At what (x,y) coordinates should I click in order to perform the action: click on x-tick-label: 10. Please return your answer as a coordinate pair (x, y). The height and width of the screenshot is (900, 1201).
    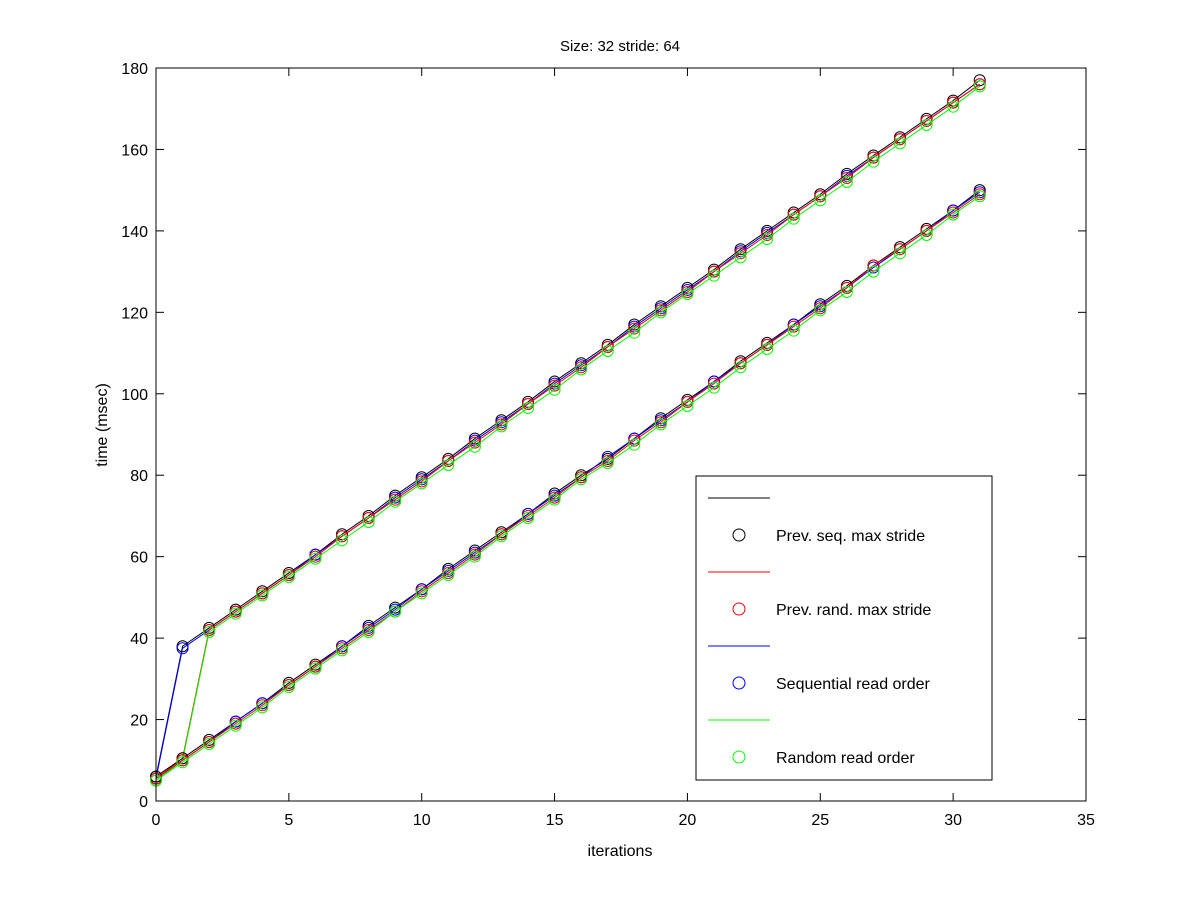
    Looking at the image, I should click on (422, 820).